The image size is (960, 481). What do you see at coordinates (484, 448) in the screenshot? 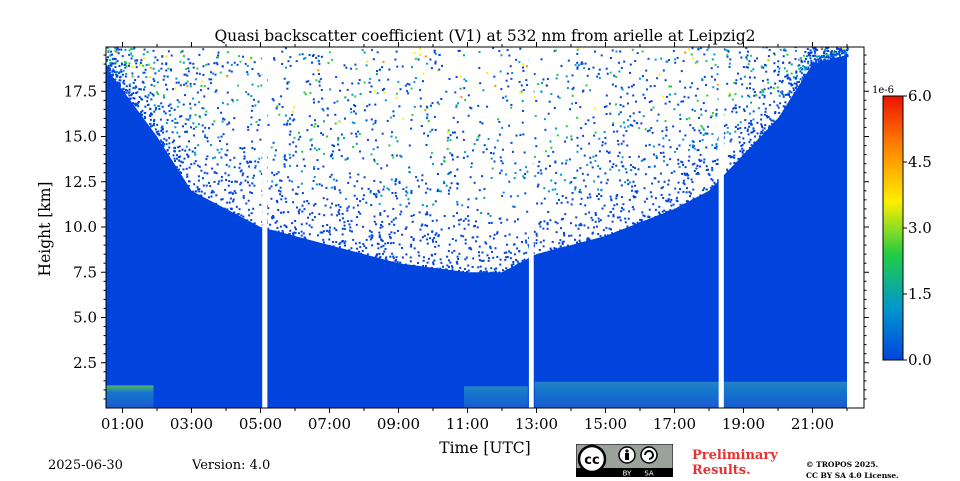
I see `x-axis-label: Time [UTC]` at bounding box center [484, 448].